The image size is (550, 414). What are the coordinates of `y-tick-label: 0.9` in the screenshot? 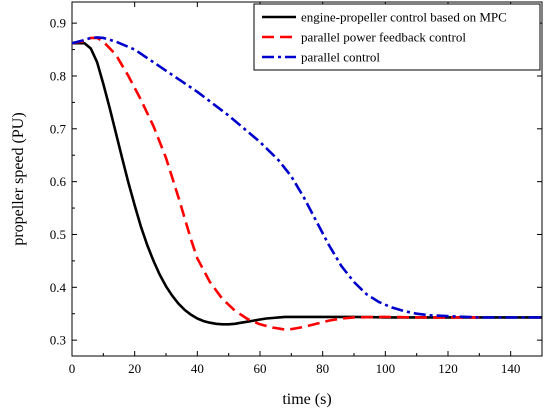 It's located at (58, 23).